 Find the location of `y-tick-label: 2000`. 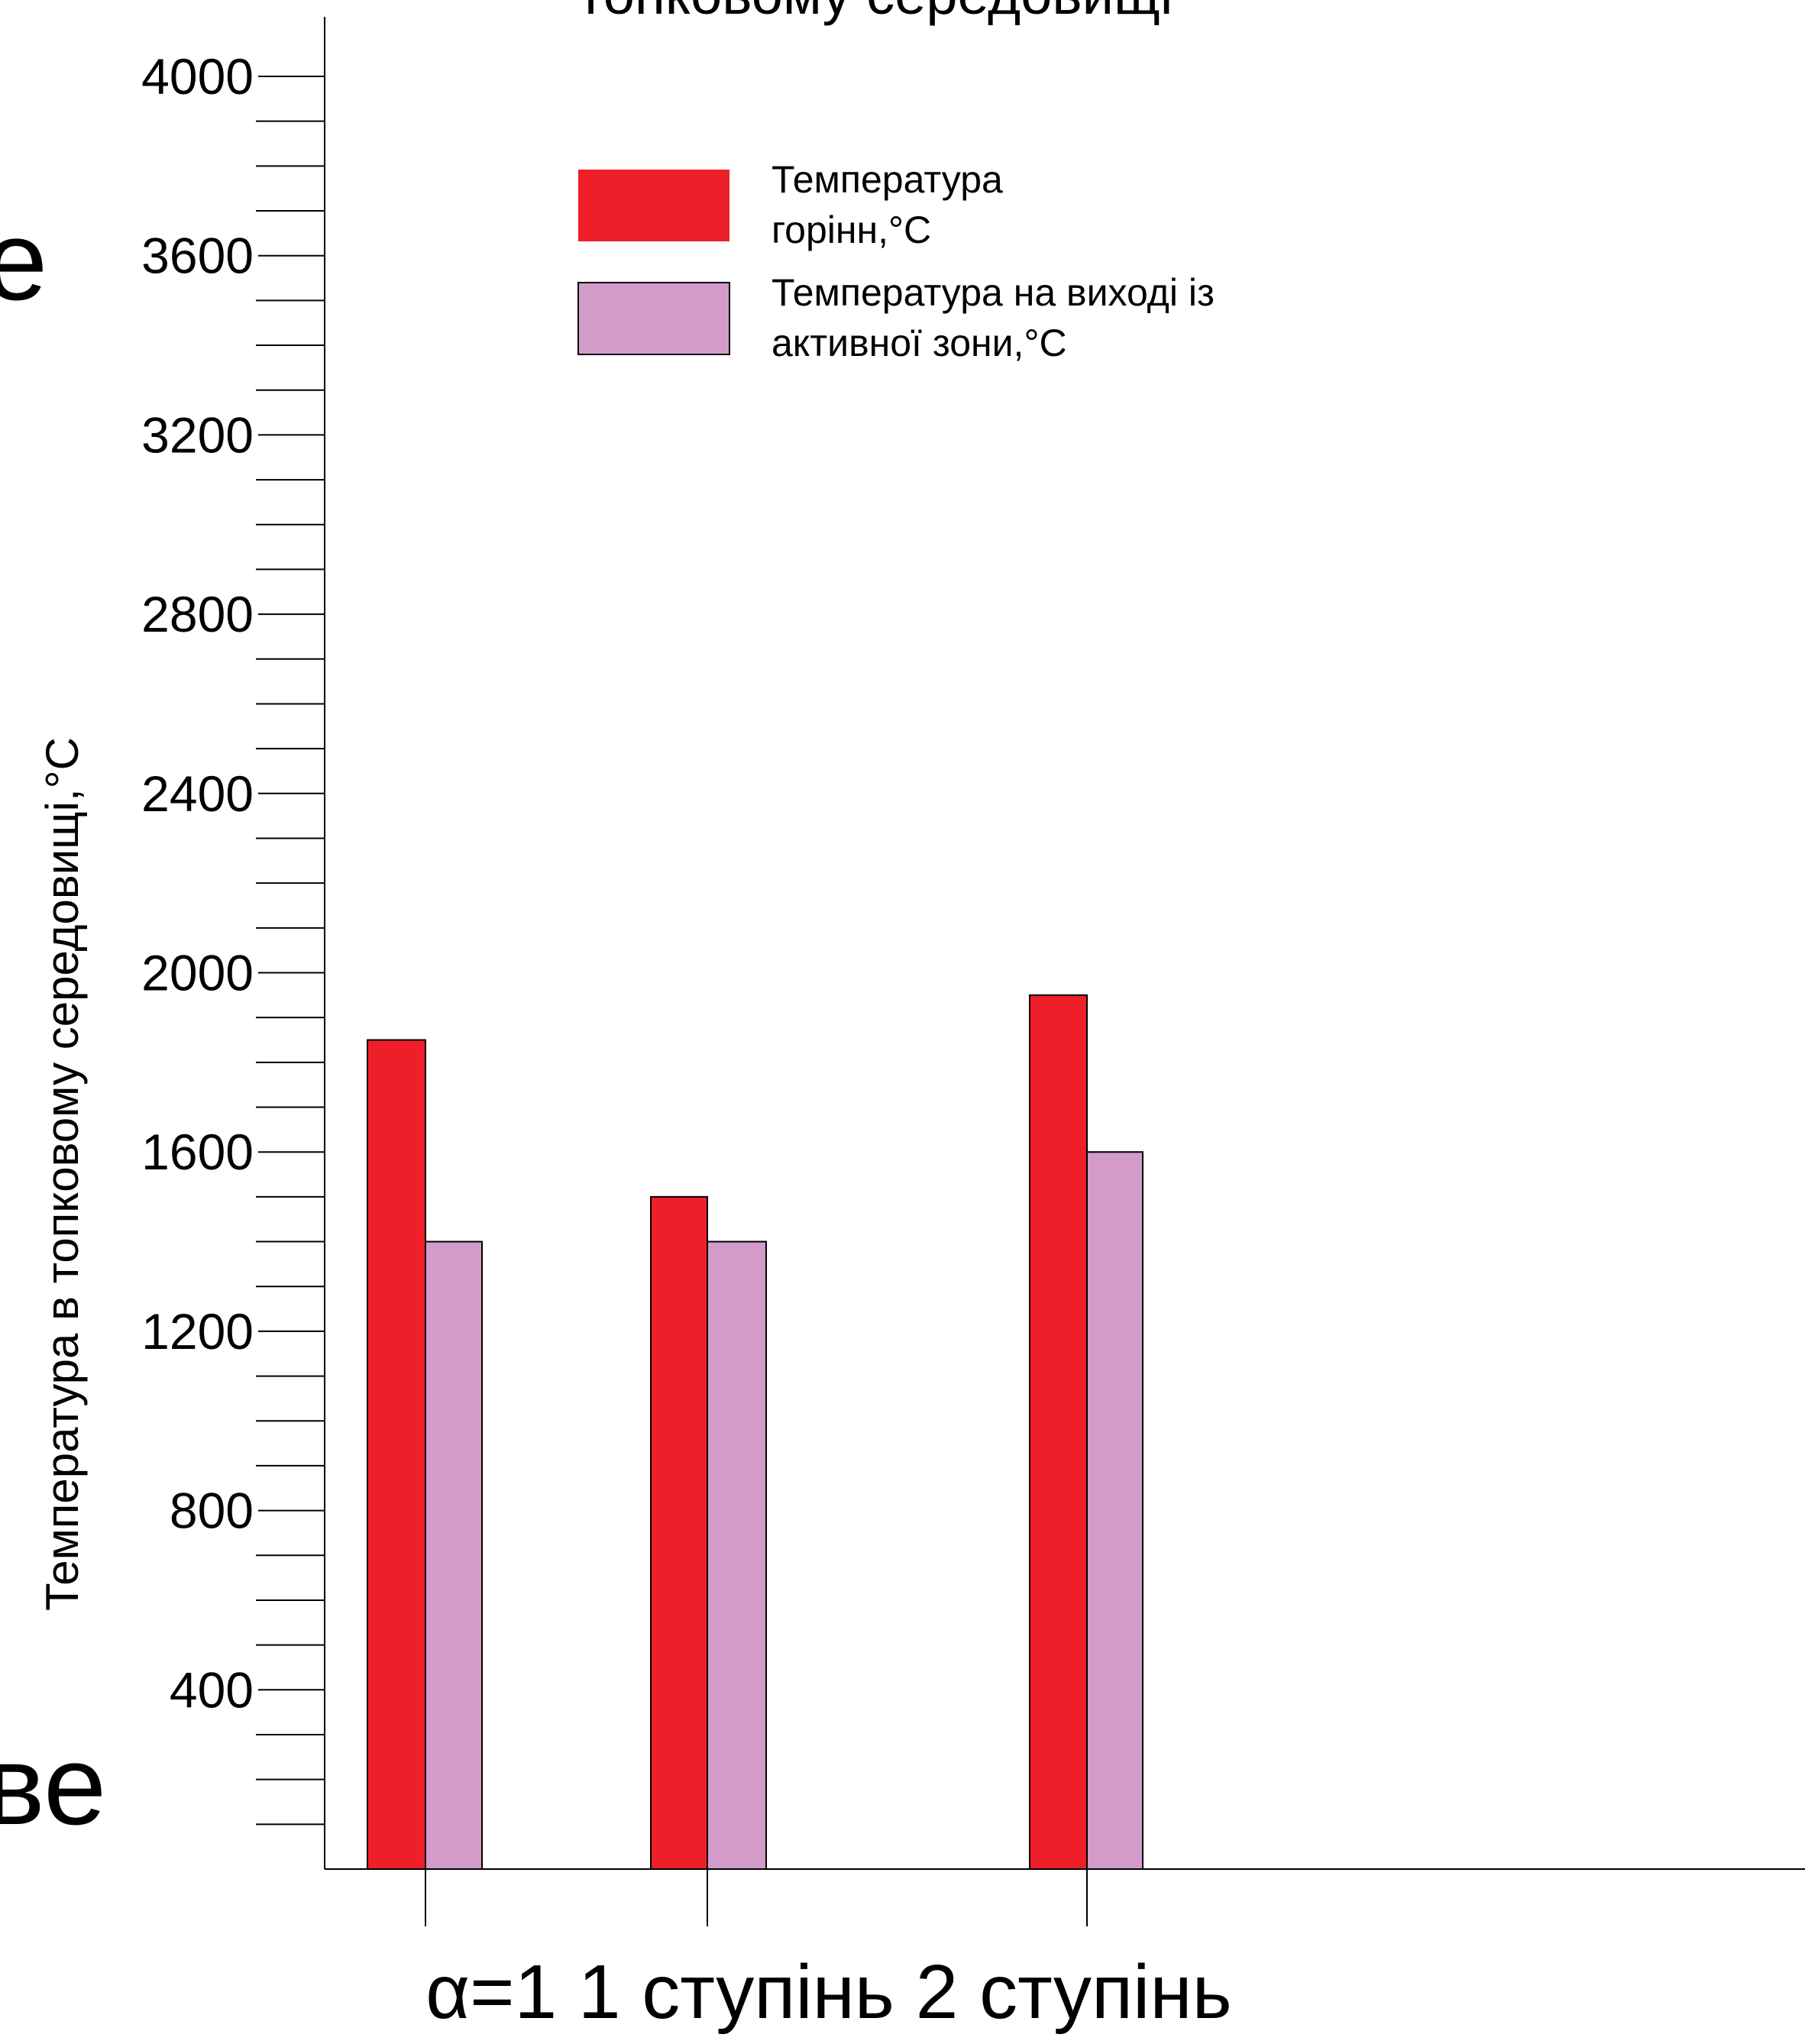

y-tick-label: 2000 is located at coordinates (197, 973).